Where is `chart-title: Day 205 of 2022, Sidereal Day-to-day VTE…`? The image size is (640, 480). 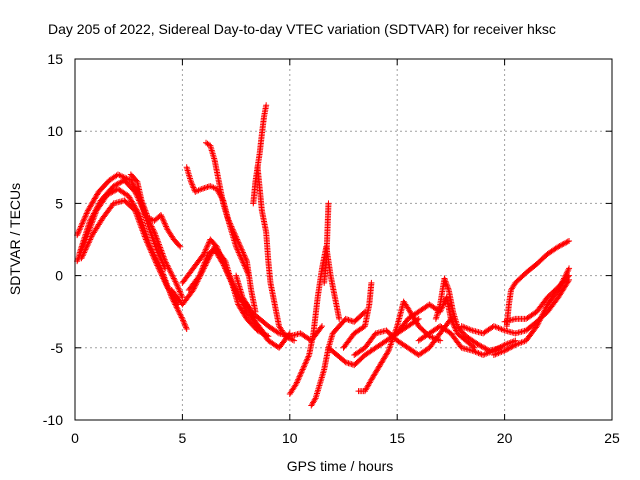 chart-title: Day 205 of 2022, Sidereal Day-to-day VTE… is located at coordinates (302, 29).